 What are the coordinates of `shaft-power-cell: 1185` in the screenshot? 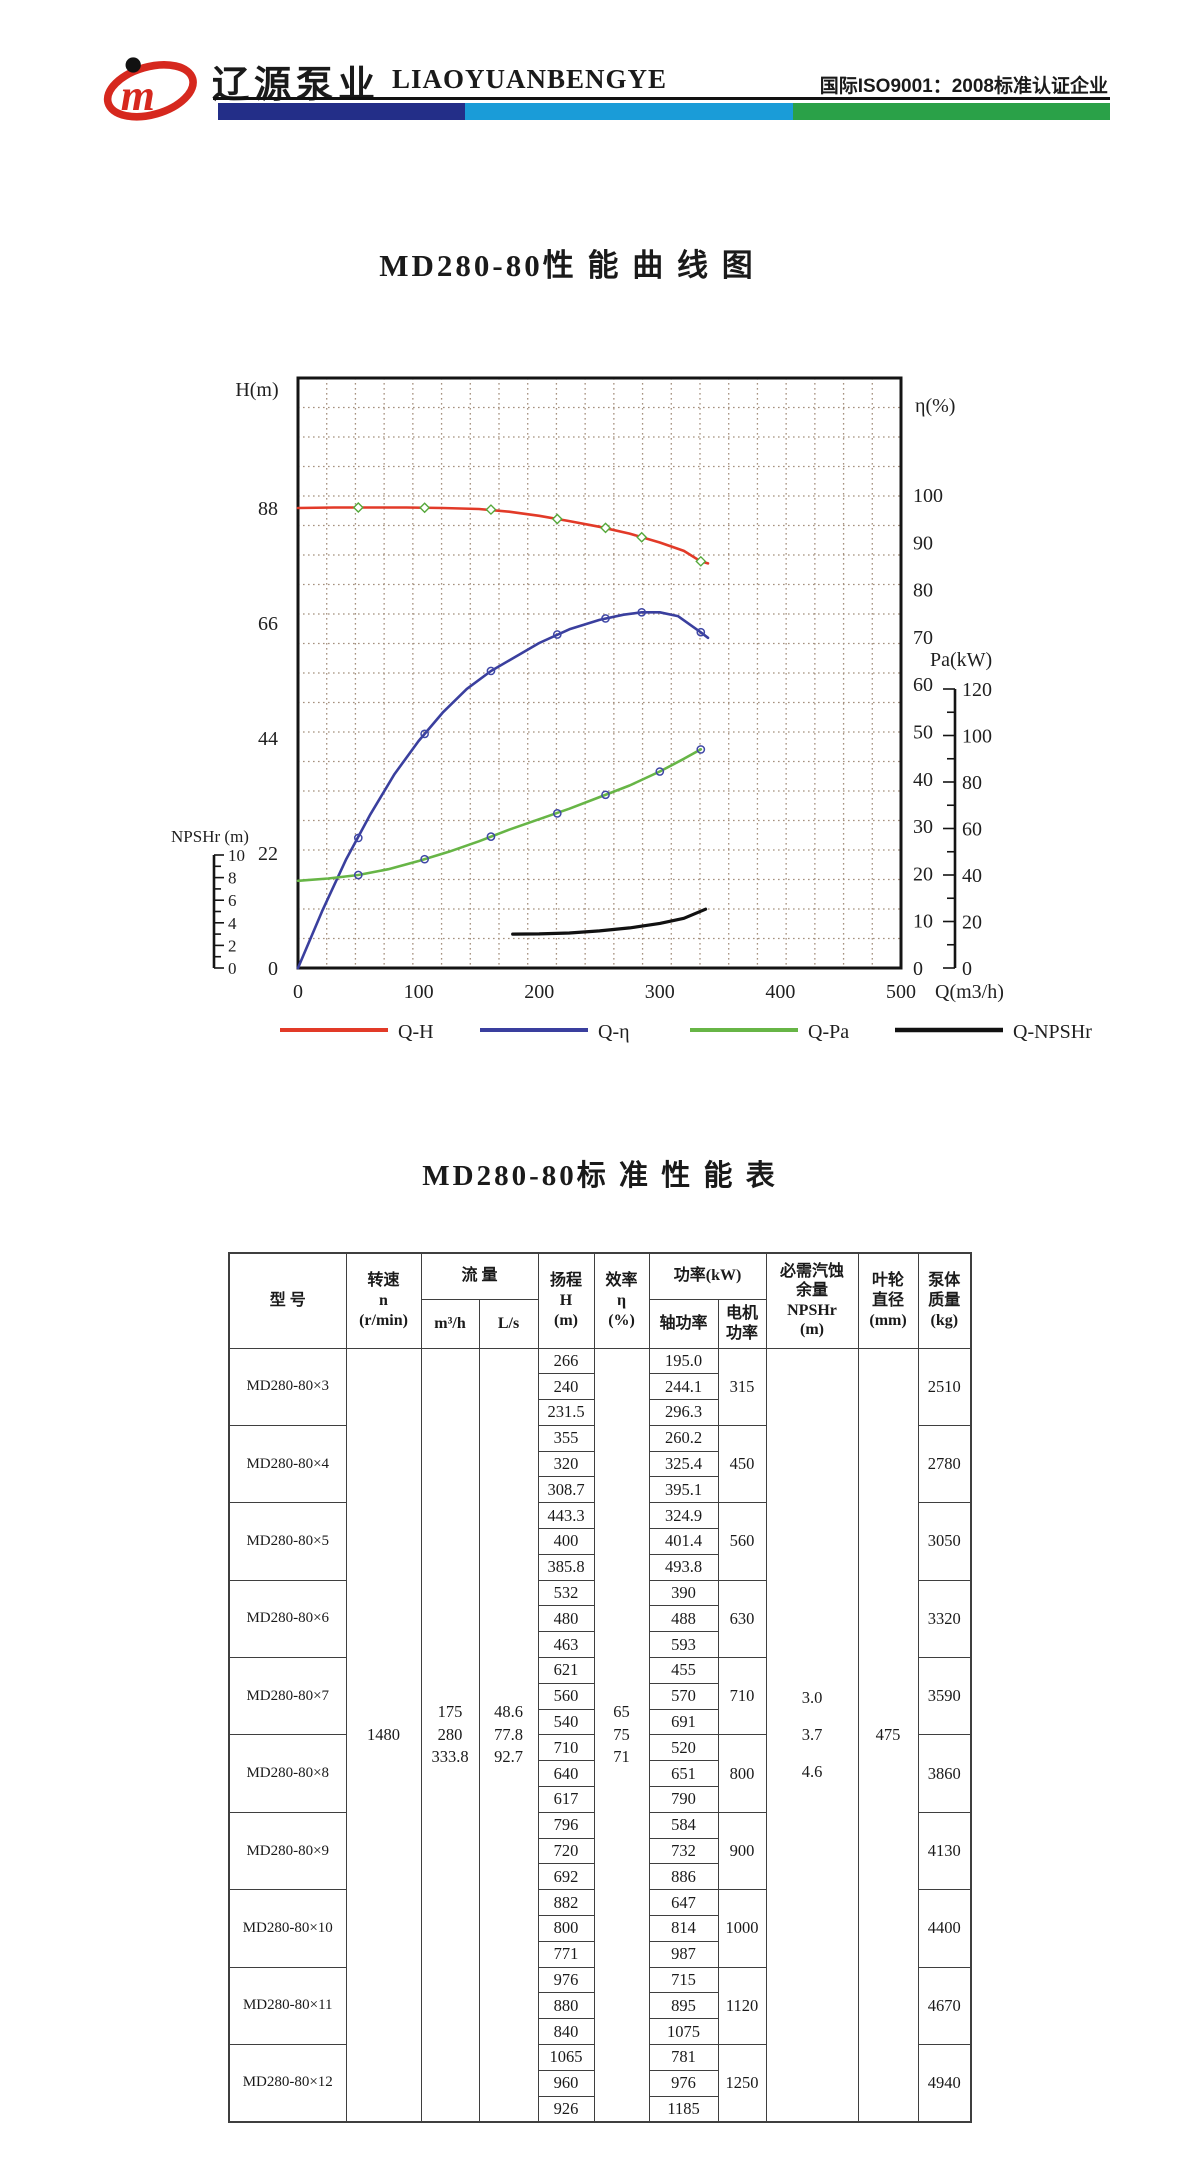 It's located at (683, 2109).